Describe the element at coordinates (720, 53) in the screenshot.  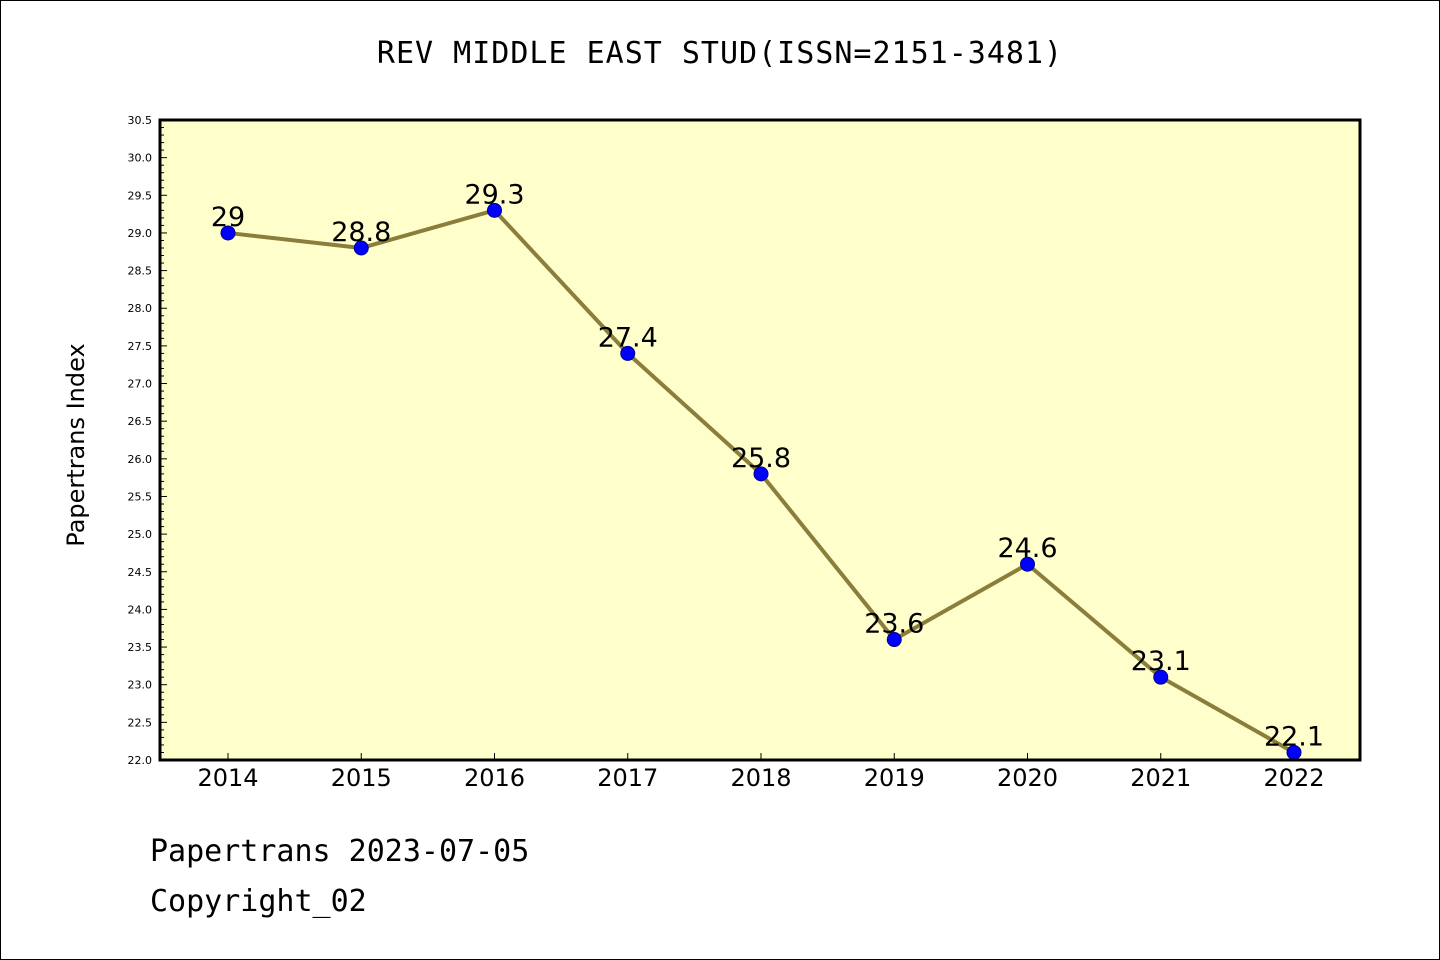
I see `chart-title: REV MIDDLE EAST STUD(ISSN=2151-3481)` at that location.